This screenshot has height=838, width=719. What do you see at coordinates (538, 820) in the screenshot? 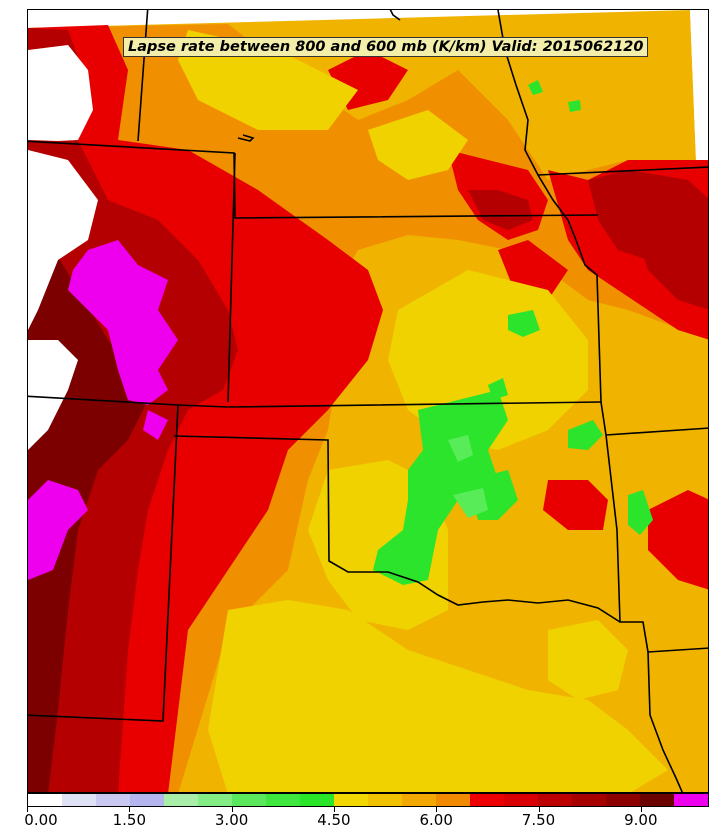
I see `colorbar-tick-label: 7.50` at bounding box center [538, 820].